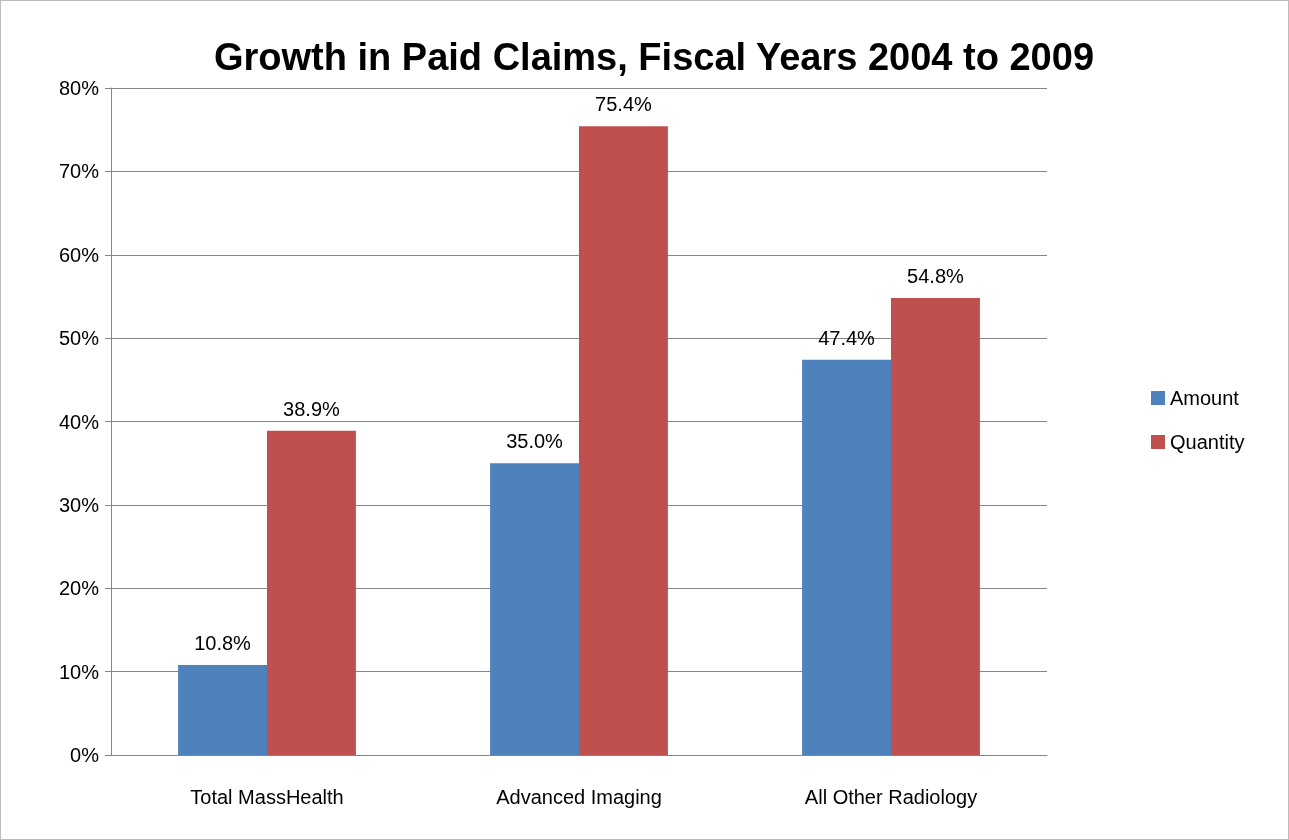  I want to click on y-tick-label: 20%, so click(79, 588).